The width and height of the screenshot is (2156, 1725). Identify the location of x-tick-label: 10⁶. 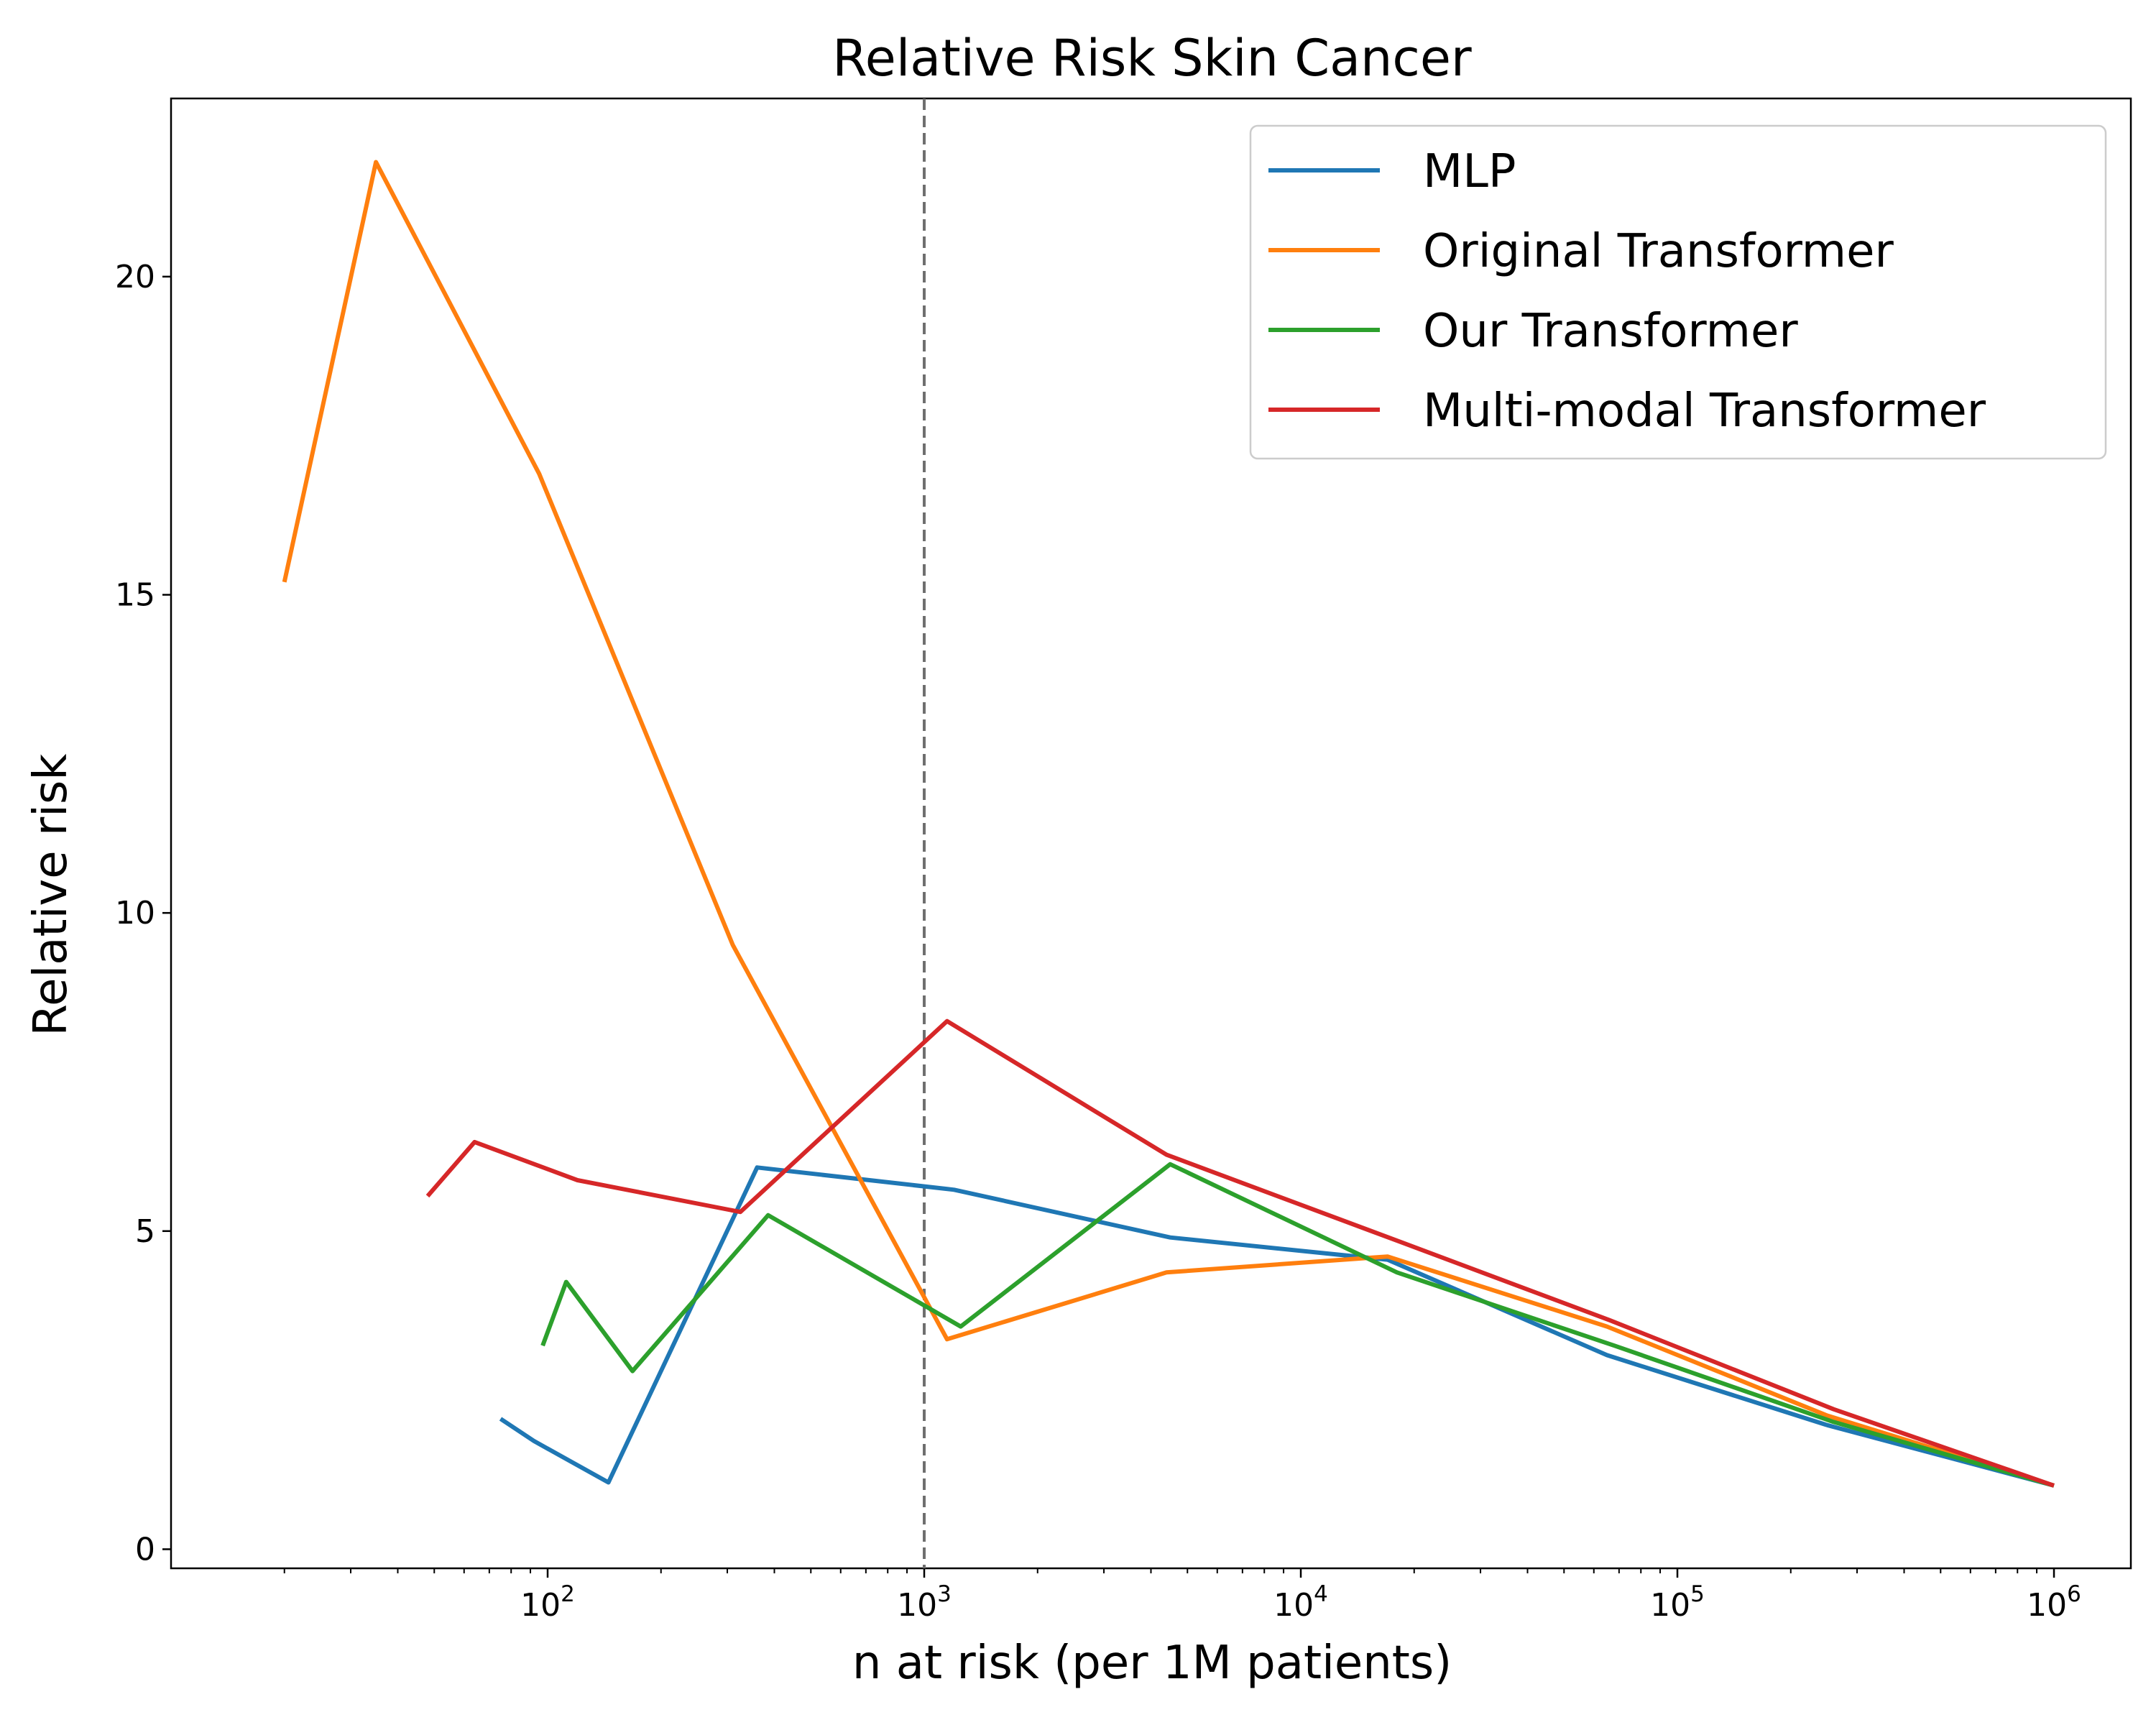
(2054, 1602).